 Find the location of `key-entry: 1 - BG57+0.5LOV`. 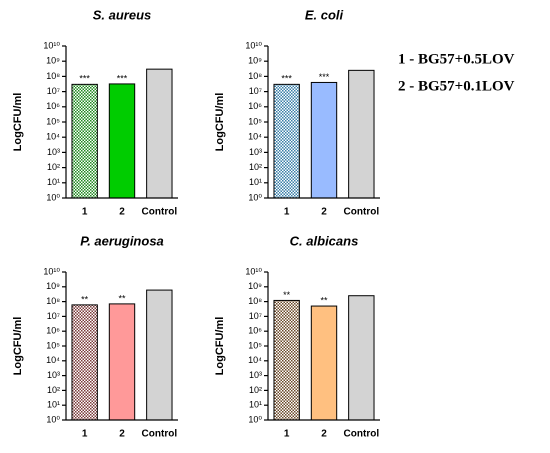

key-entry: 1 - BG57+0.5LOV is located at coordinates (456, 59).